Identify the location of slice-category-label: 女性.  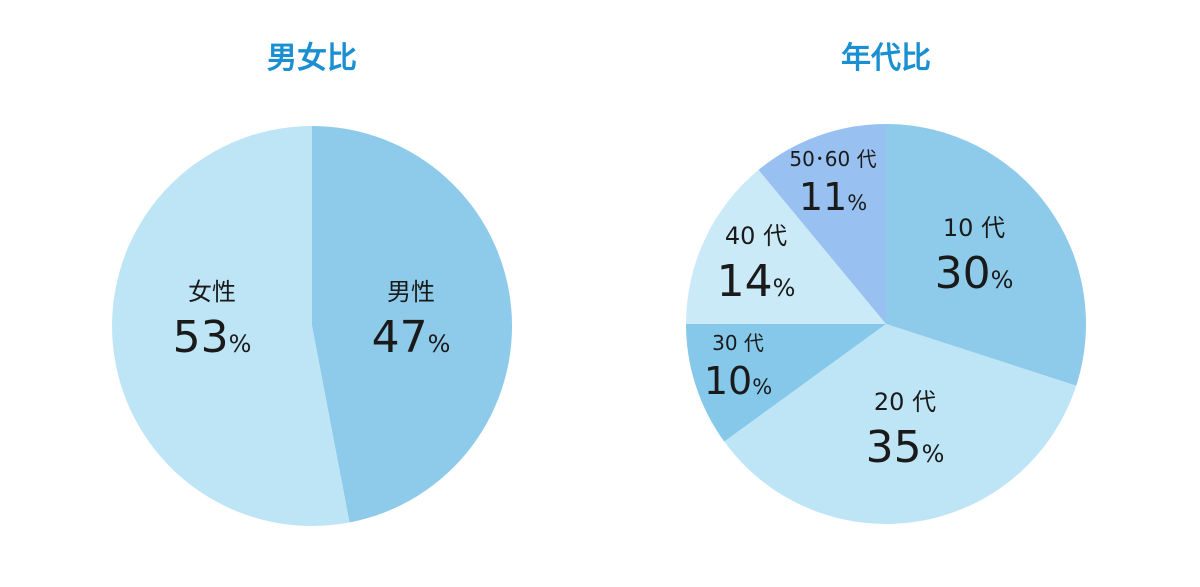
(212, 292).